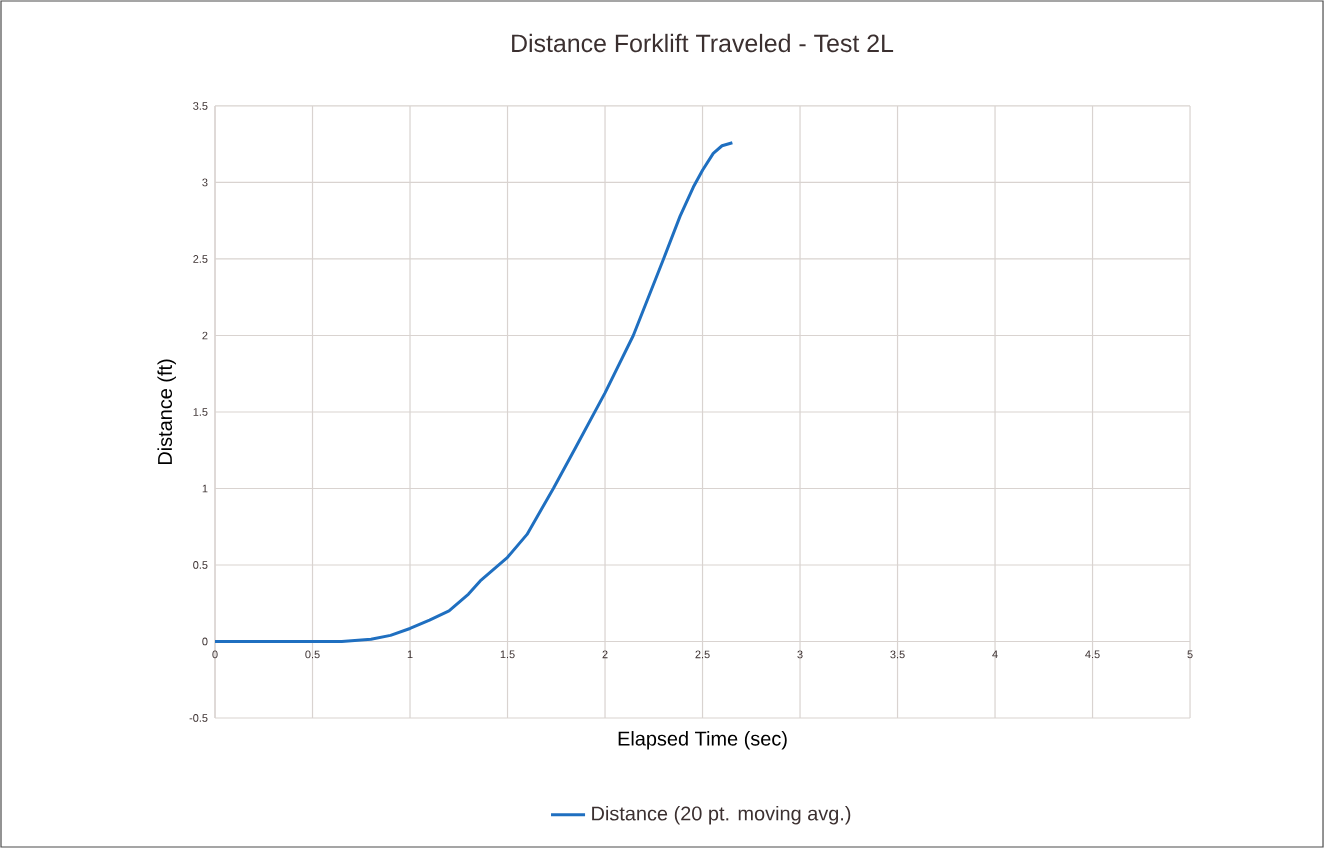 The image size is (1324, 848). I want to click on y-axis-title: Distance (ft), so click(166, 412).